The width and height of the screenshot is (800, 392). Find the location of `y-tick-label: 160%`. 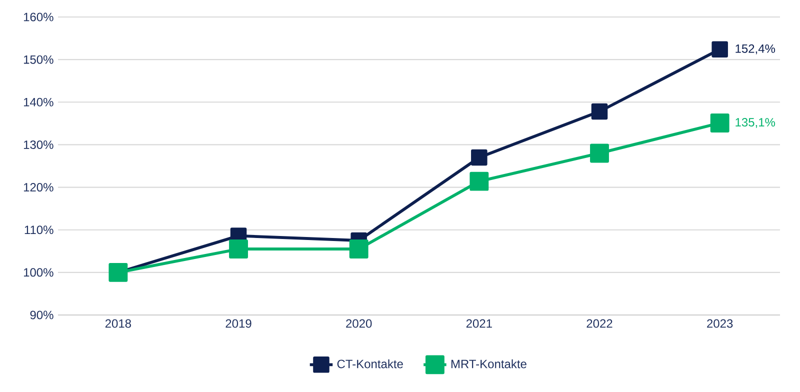

y-tick-label: 160% is located at coordinates (39, 17).